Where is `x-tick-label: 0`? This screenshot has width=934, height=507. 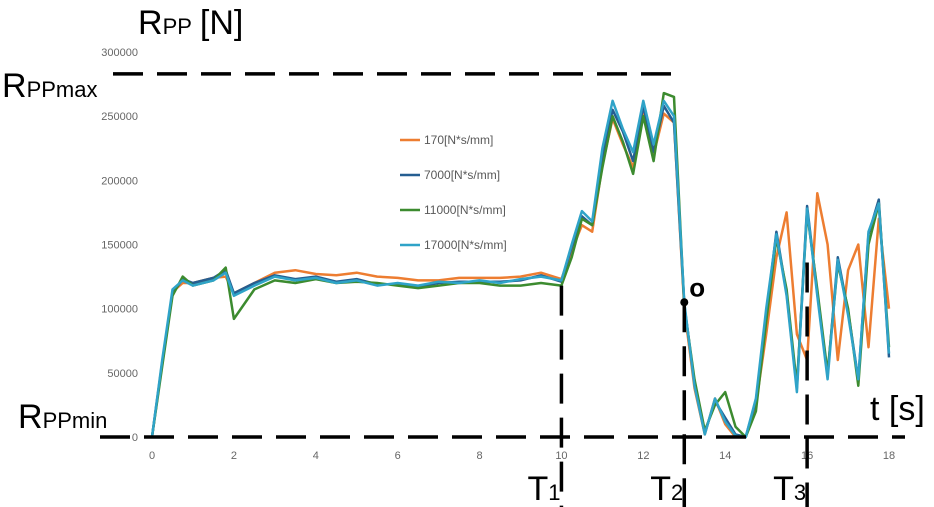 x-tick-label: 0 is located at coordinates (152, 456).